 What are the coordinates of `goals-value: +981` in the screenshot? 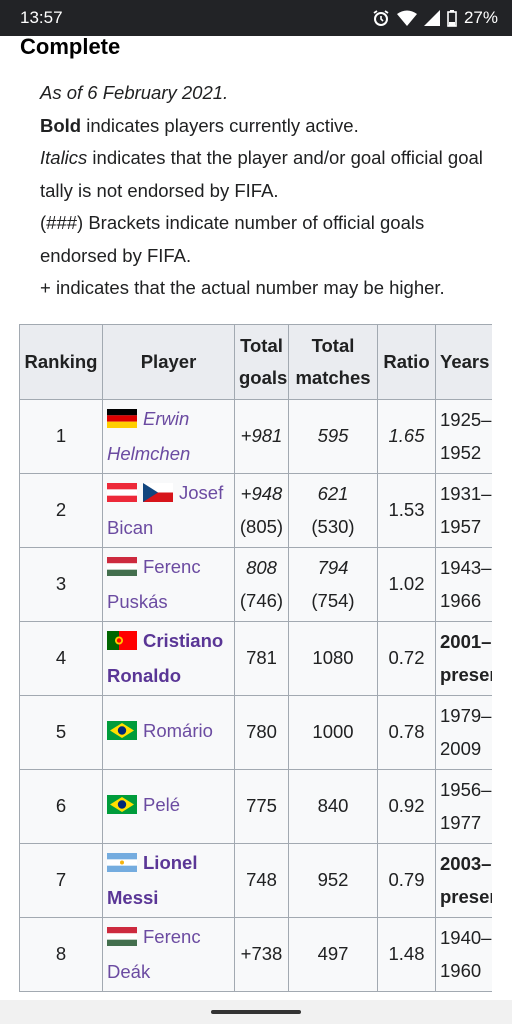 It's located at (261, 436).